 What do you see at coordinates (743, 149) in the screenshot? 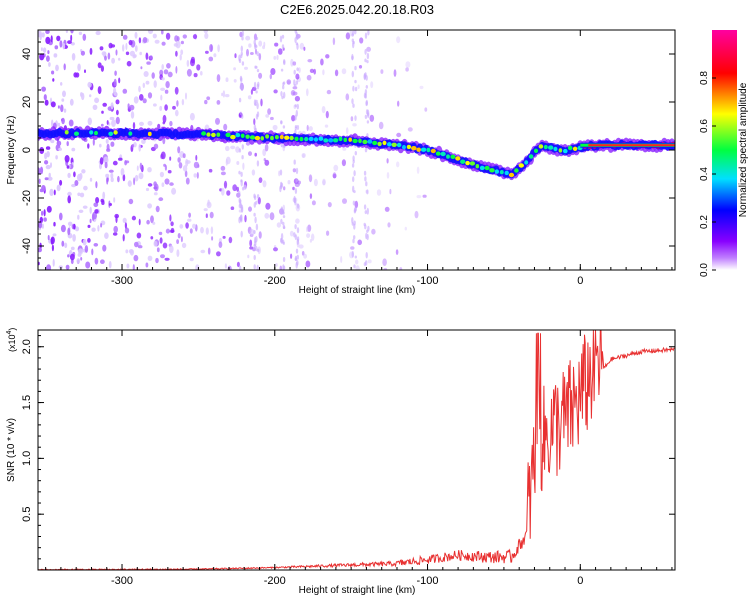
I see `colorbar-label: Normalized spectral amplitude` at bounding box center [743, 149].